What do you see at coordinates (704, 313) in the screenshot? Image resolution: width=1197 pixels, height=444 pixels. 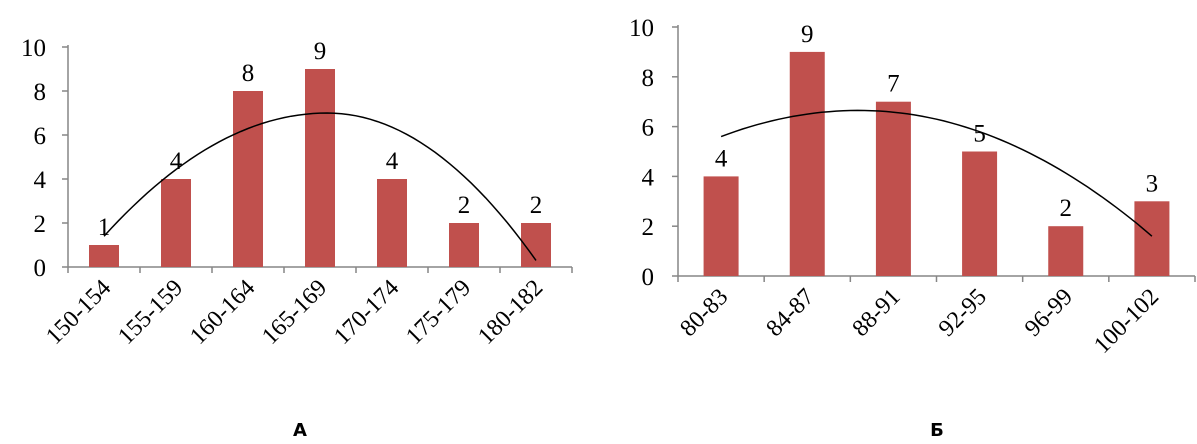 I see `x-category-label: 80-83` at bounding box center [704, 313].